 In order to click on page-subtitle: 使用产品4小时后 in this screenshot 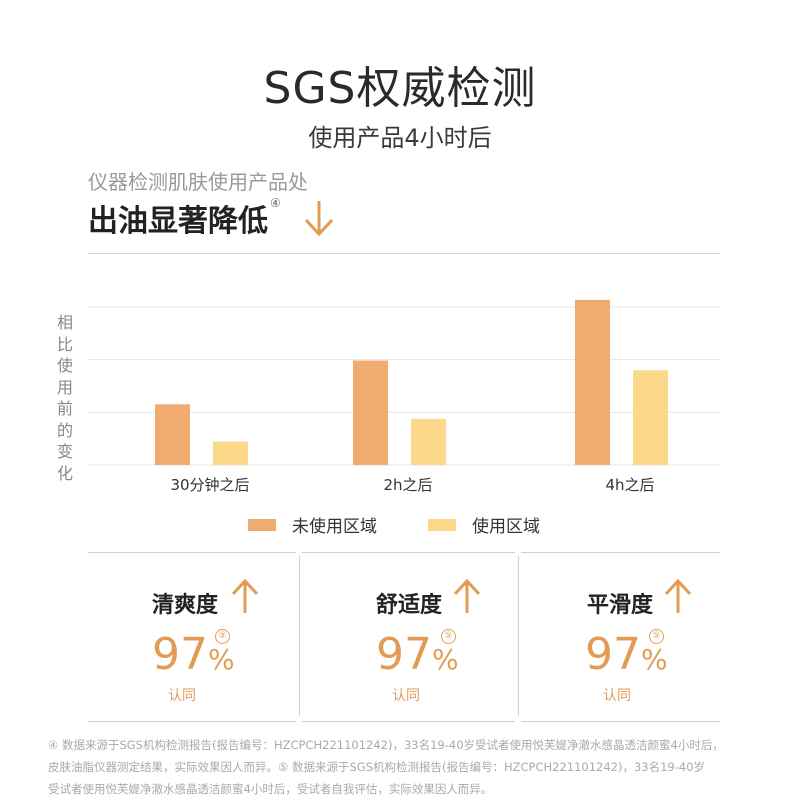, I will do `click(400, 138)`.